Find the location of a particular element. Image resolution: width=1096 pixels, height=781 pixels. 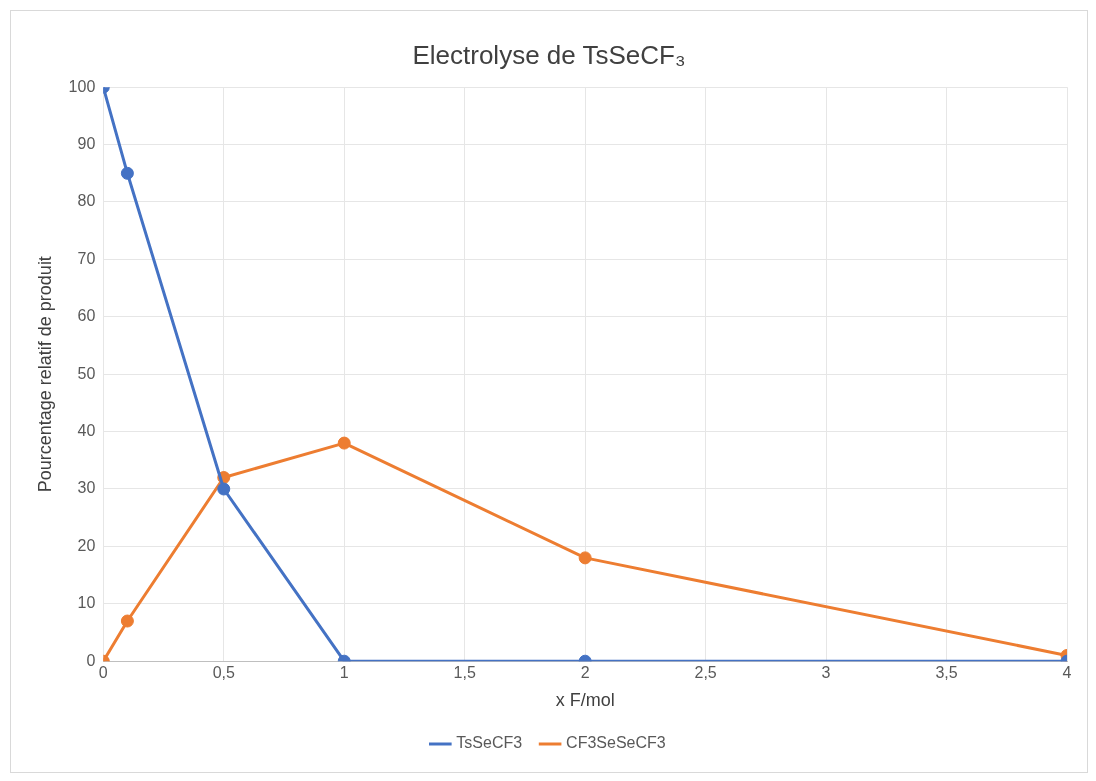

legend-label: TsSeCF3 is located at coordinates (489, 743).